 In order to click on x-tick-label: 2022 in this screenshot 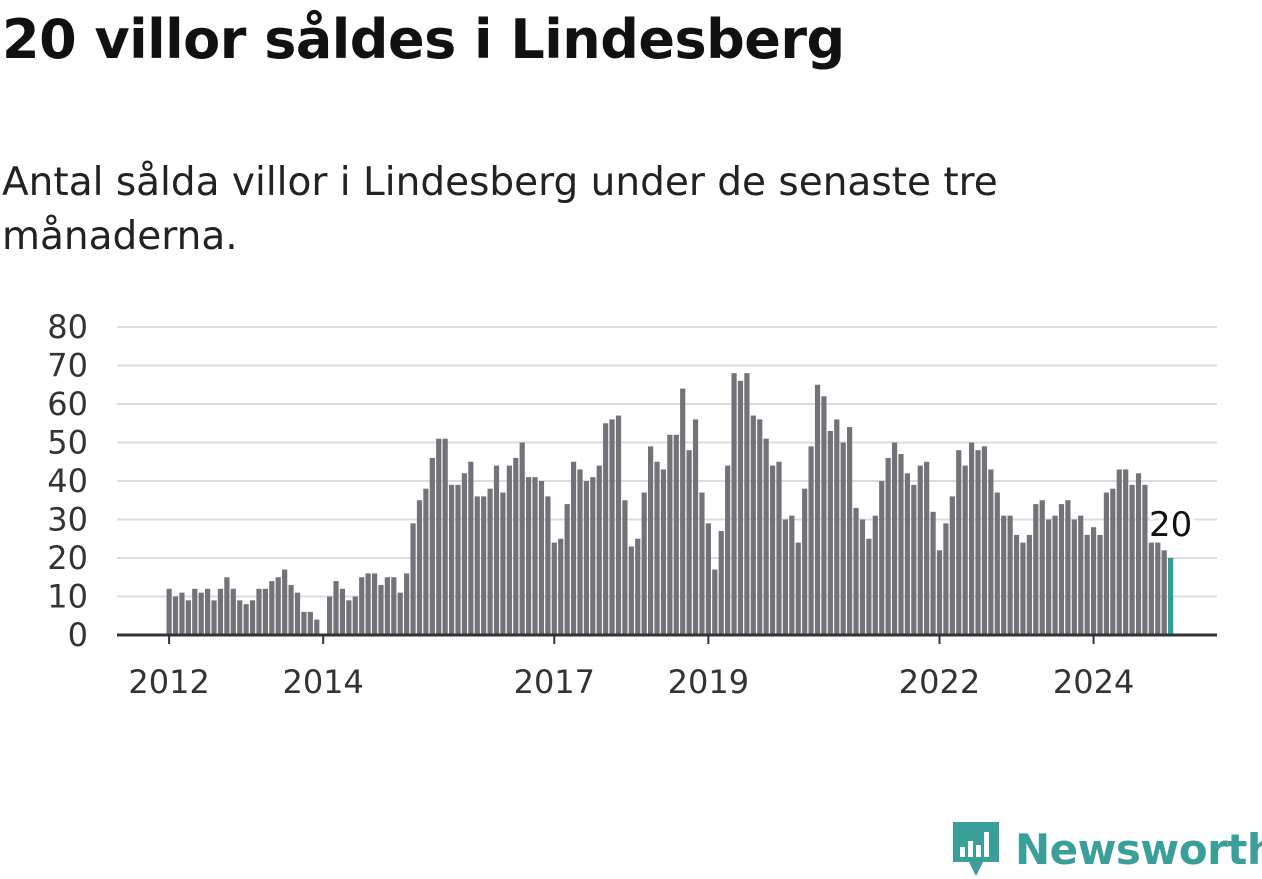, I will do `click(939, 682)`.